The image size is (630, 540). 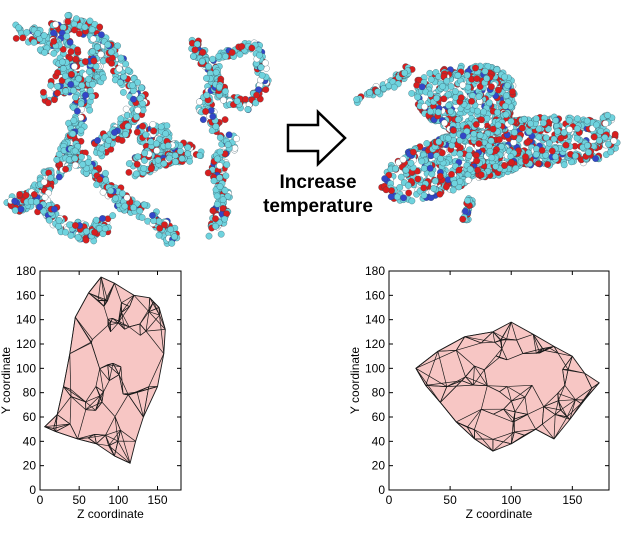 I want to click on arrow-label-line1: Increase, so click(x=317, y=182).